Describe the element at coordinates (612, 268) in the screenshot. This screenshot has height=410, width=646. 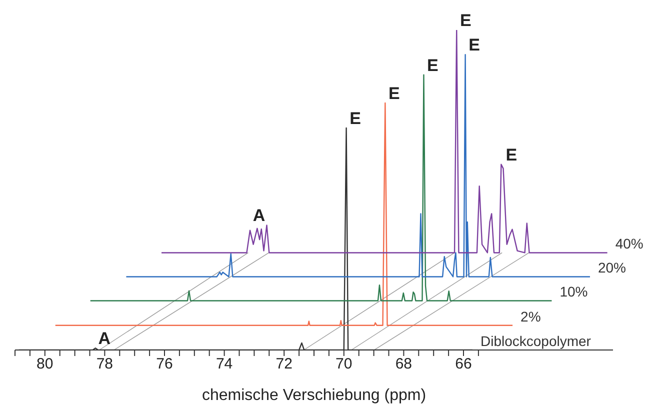
I see `series-label: 20%` at that location.